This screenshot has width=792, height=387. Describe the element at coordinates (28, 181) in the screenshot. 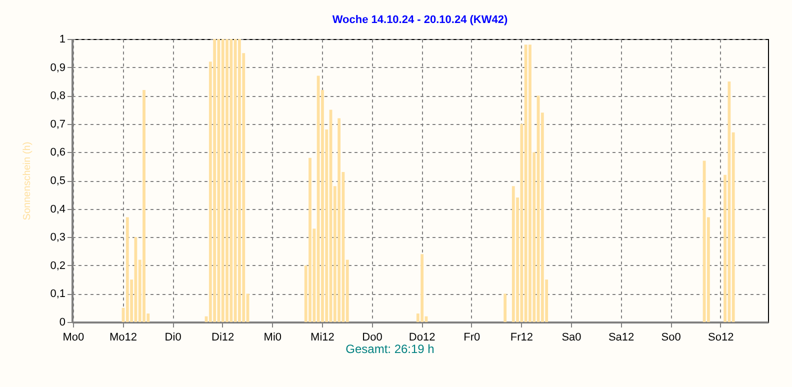

I see `y-axis-title: Sonnenschein (h)` at that location.